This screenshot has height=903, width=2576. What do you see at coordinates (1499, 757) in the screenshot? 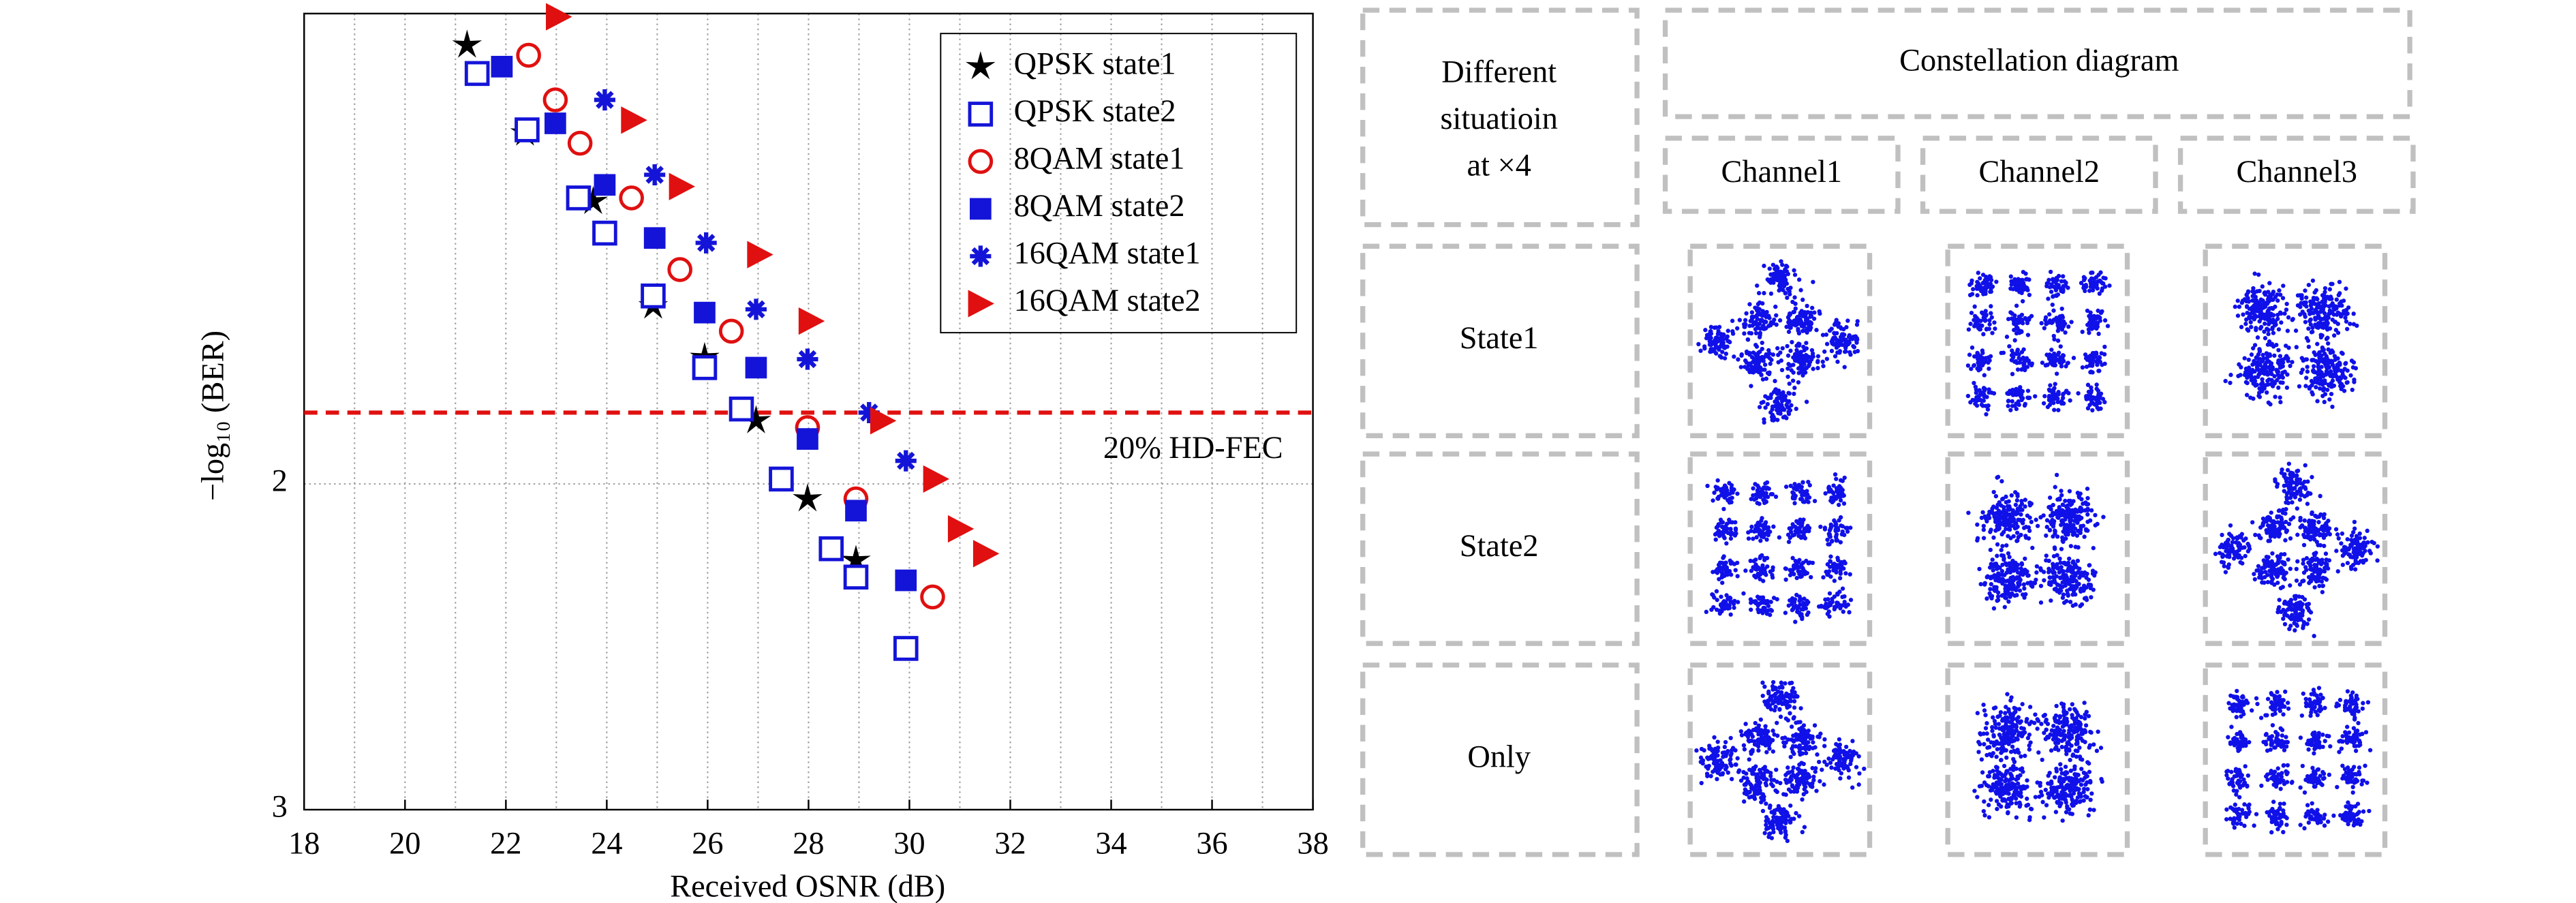
I see `row-label: Only` at bounding box center [1499, 757].